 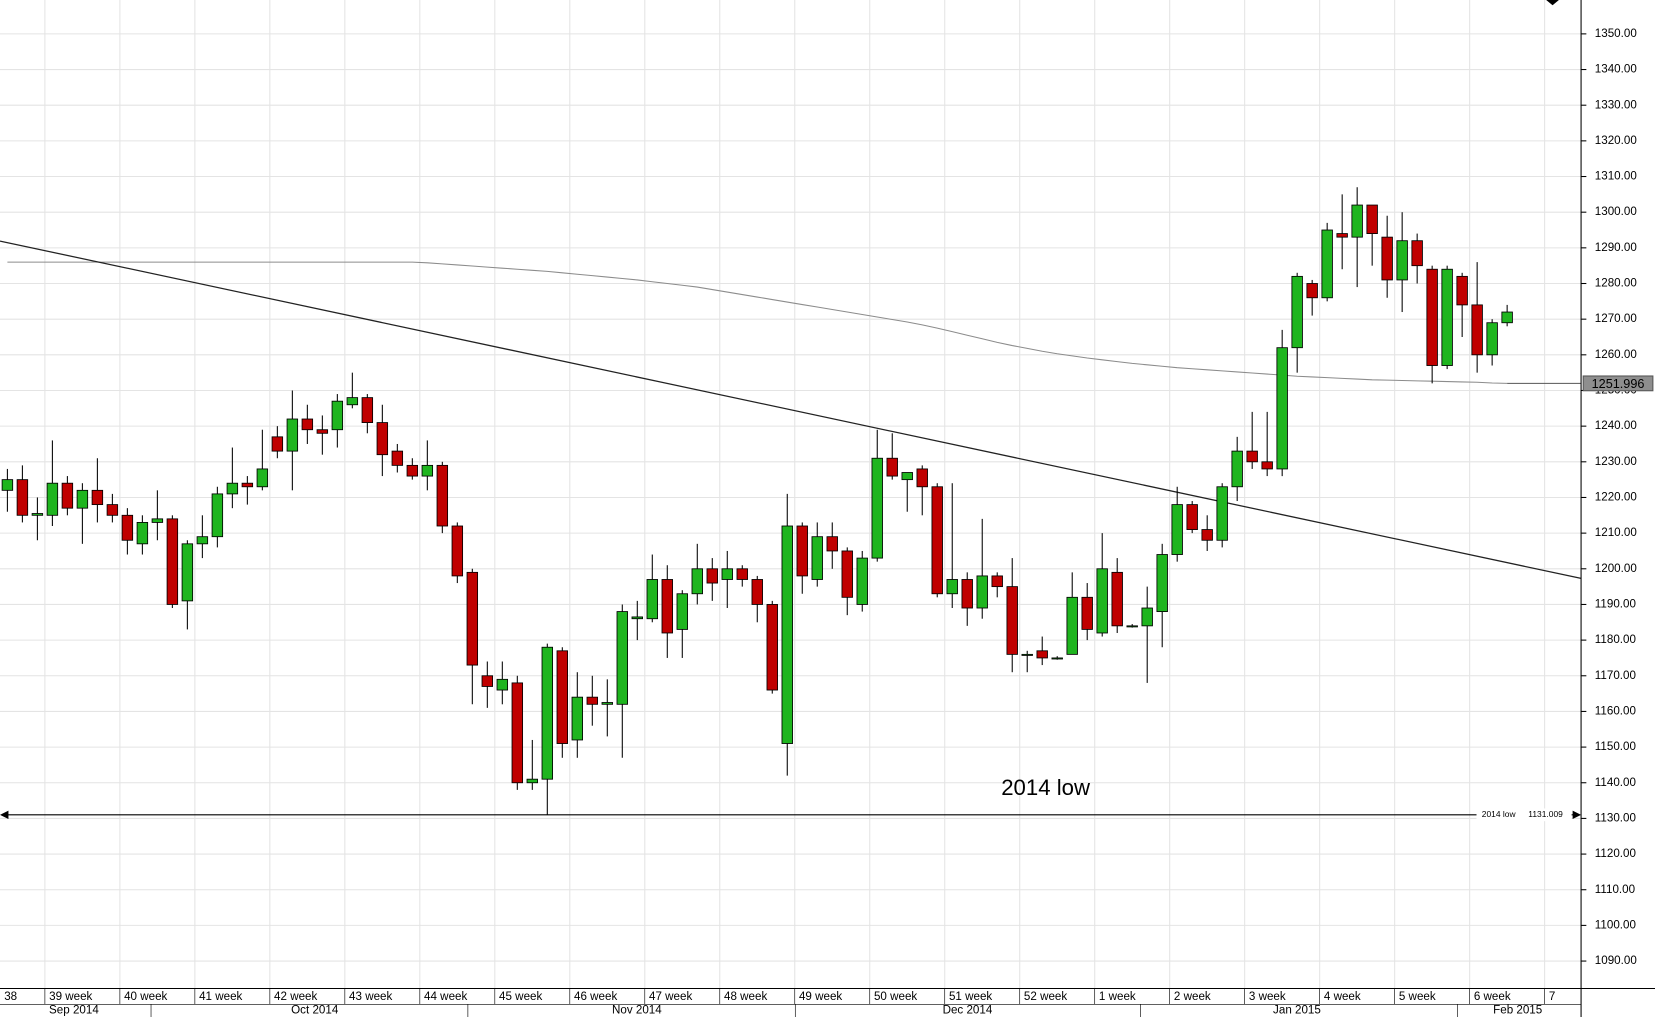 I want to click on annotation: 2014 low, so click(x=1046, y=787).